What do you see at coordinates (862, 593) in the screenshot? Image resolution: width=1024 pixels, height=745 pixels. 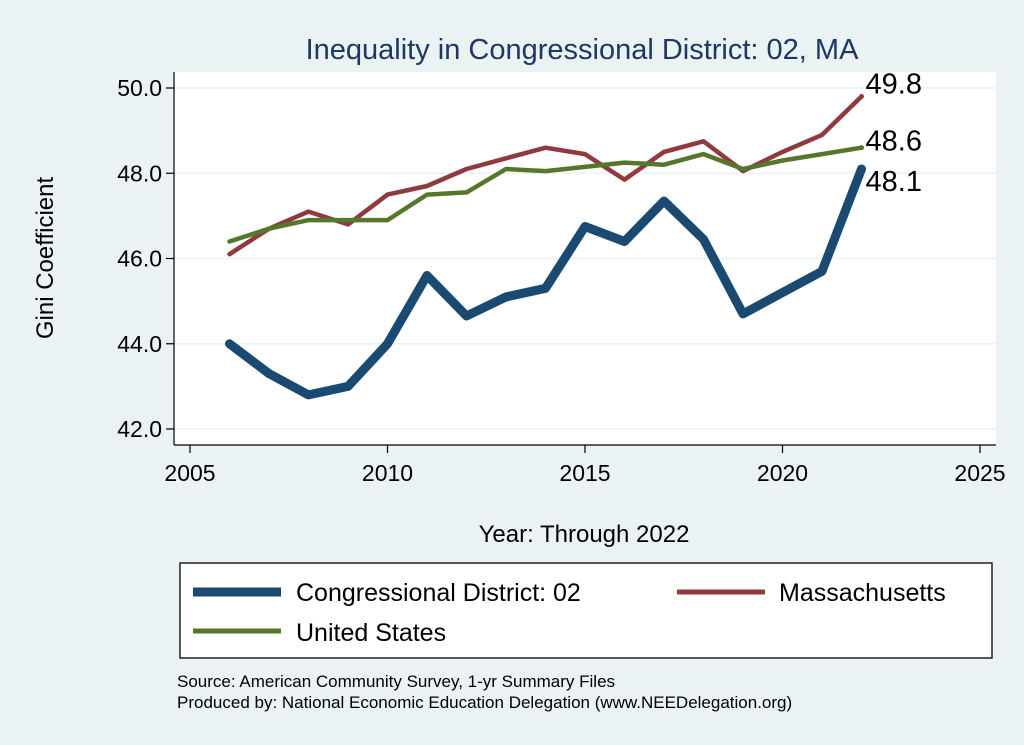 I see `legend-label-massachusetts: Massachusetts` at bounding box center [862, 593].